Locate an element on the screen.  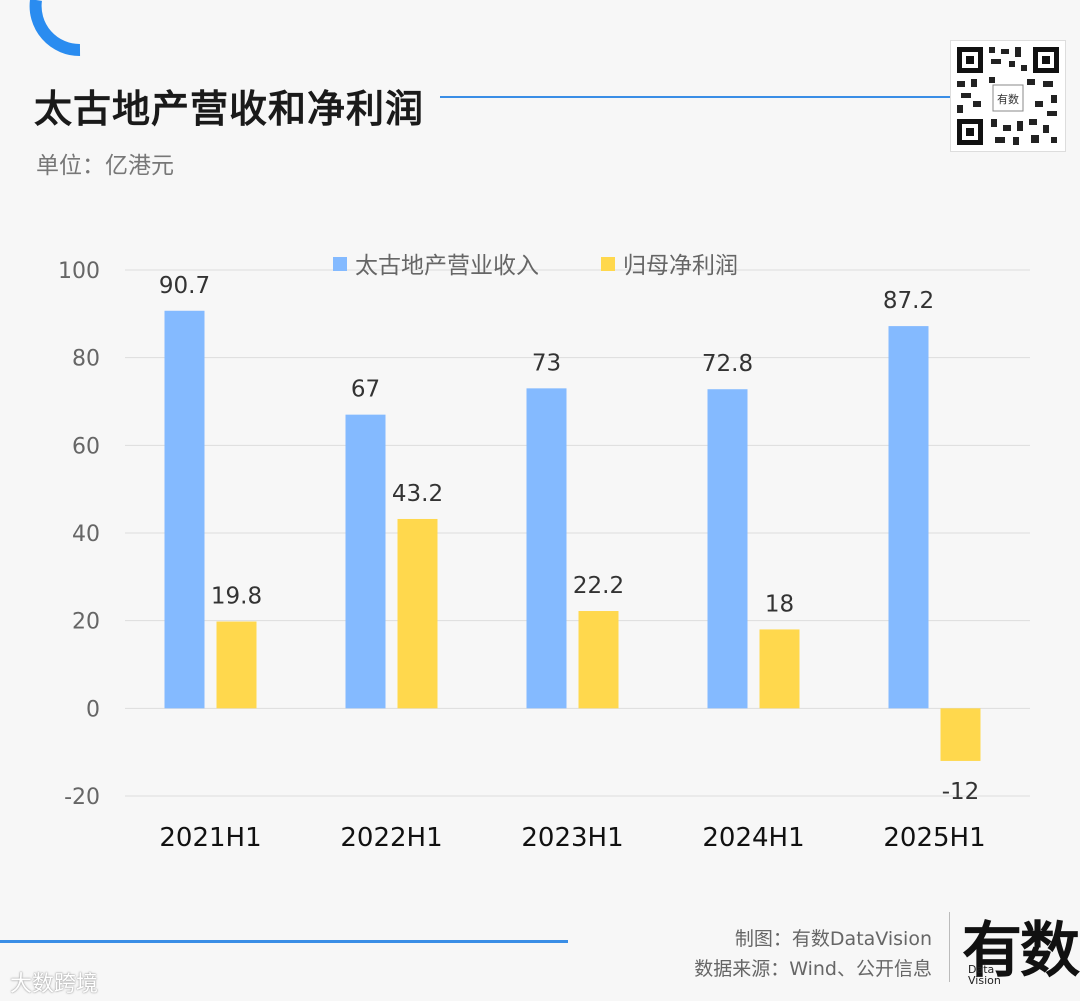
brand-logo-subtitle: Data Vision is located at coordinates (984, 975).